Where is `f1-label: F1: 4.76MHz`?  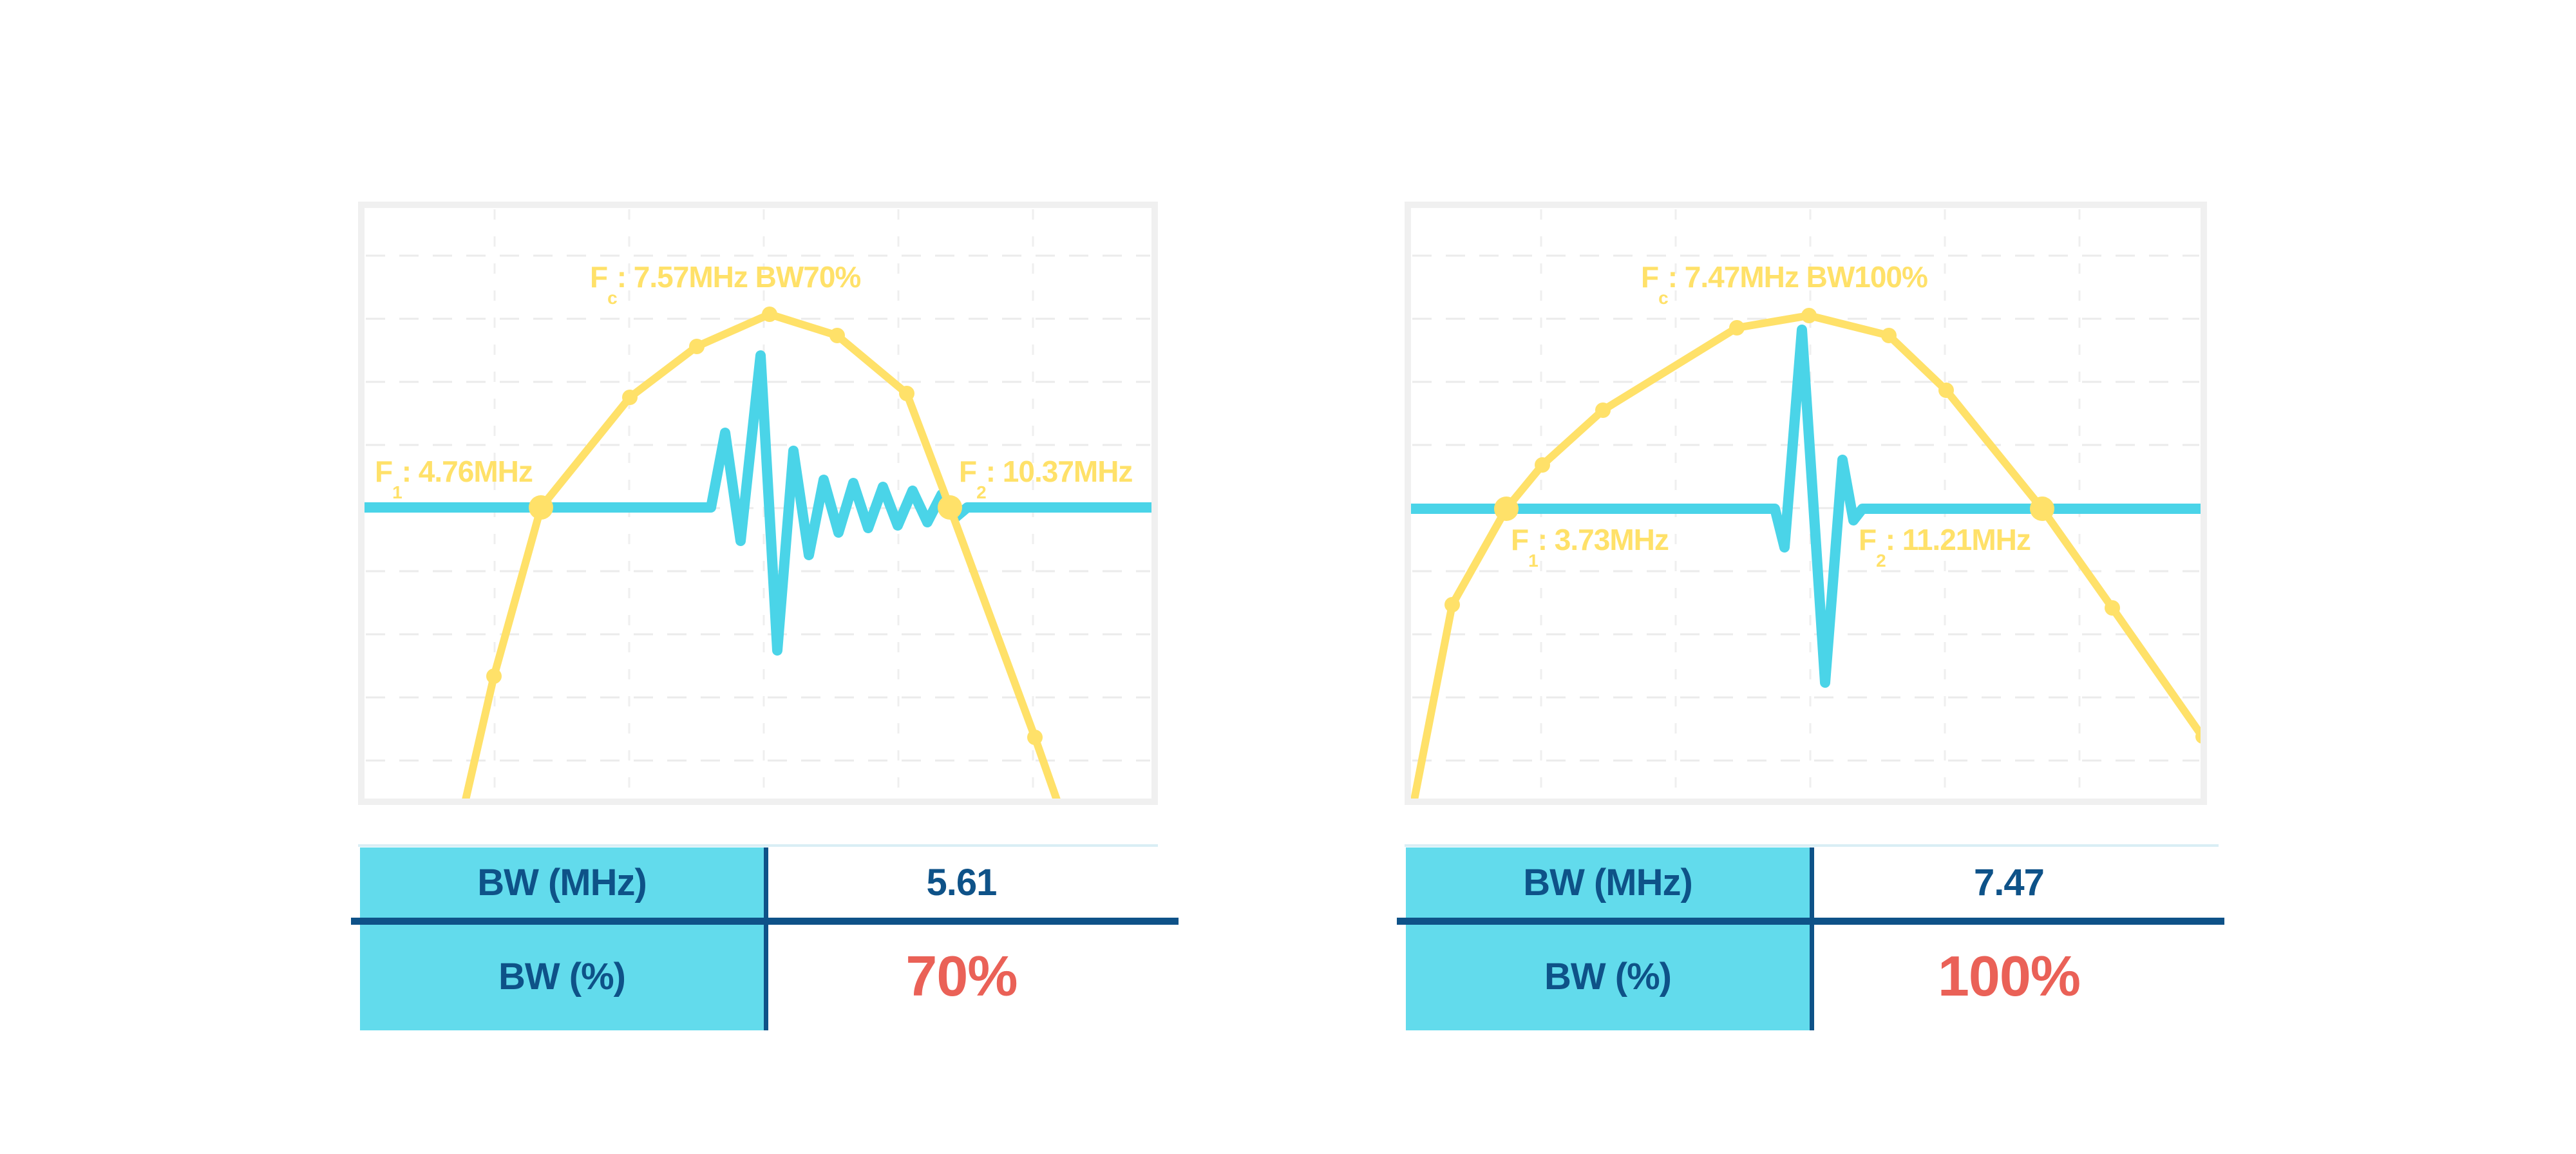 f1-label: F1: 4.76MHz is located at coordinates (454, 477).